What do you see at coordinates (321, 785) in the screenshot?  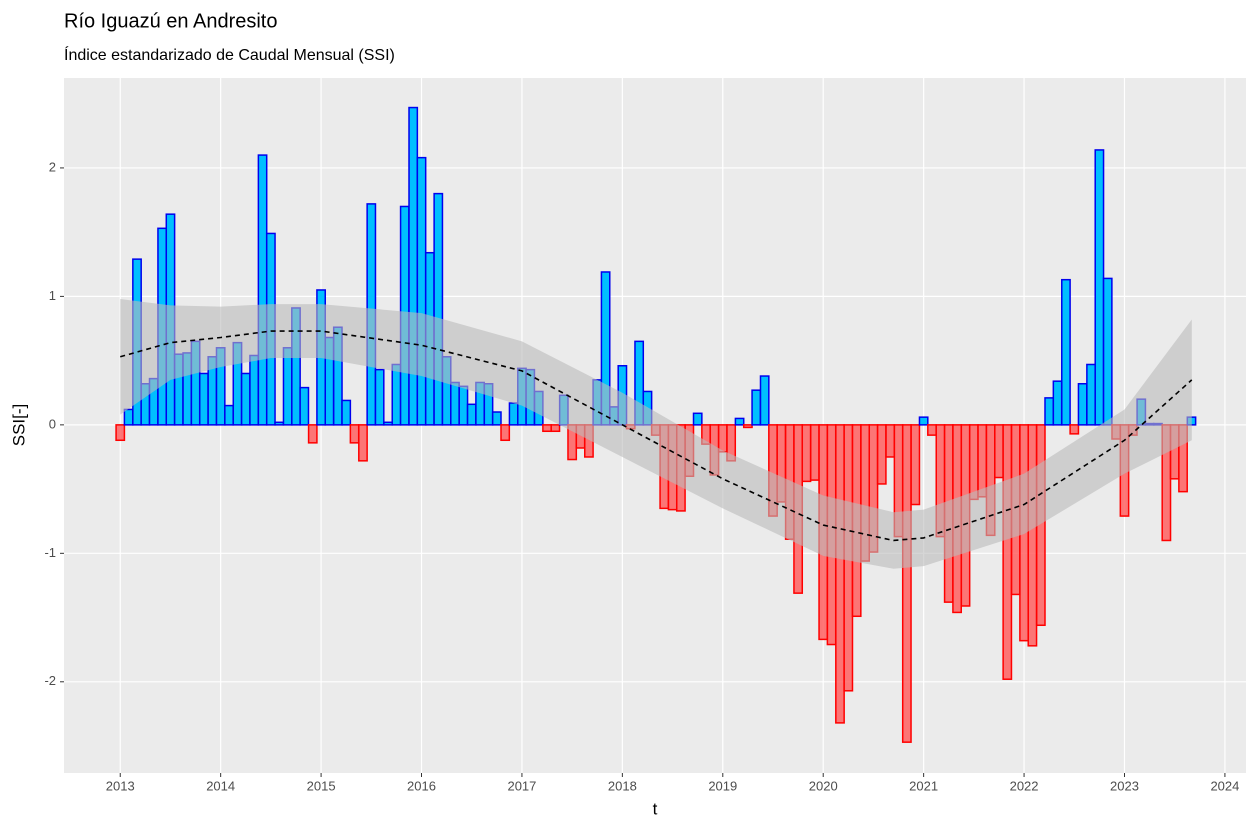 I see `x-tick-label: 2015` at bounding box center [321, 785].